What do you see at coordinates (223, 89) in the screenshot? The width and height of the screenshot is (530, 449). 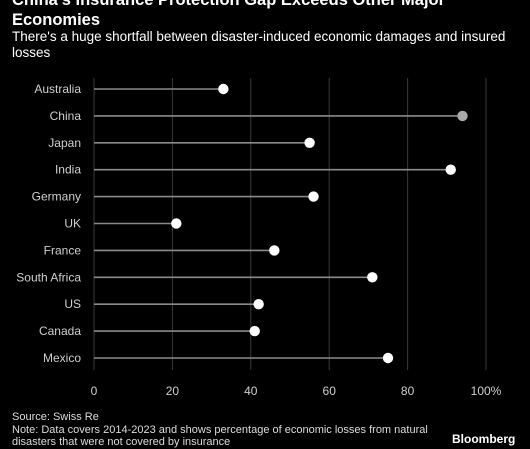 I see `dot-australia` at bounding box center [223, 89].